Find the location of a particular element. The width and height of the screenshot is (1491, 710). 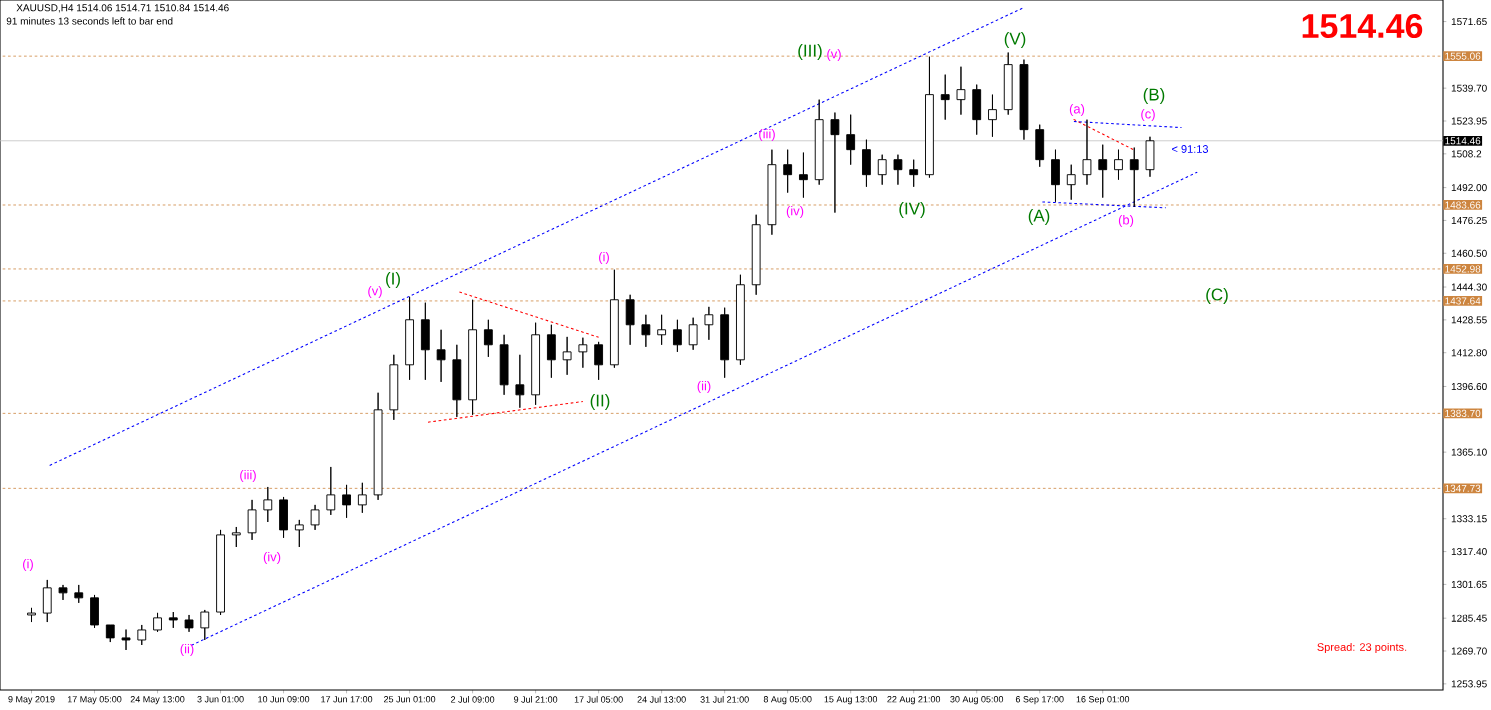

y-tick-label: 1428.55 is located at coordinates (1469, 320).